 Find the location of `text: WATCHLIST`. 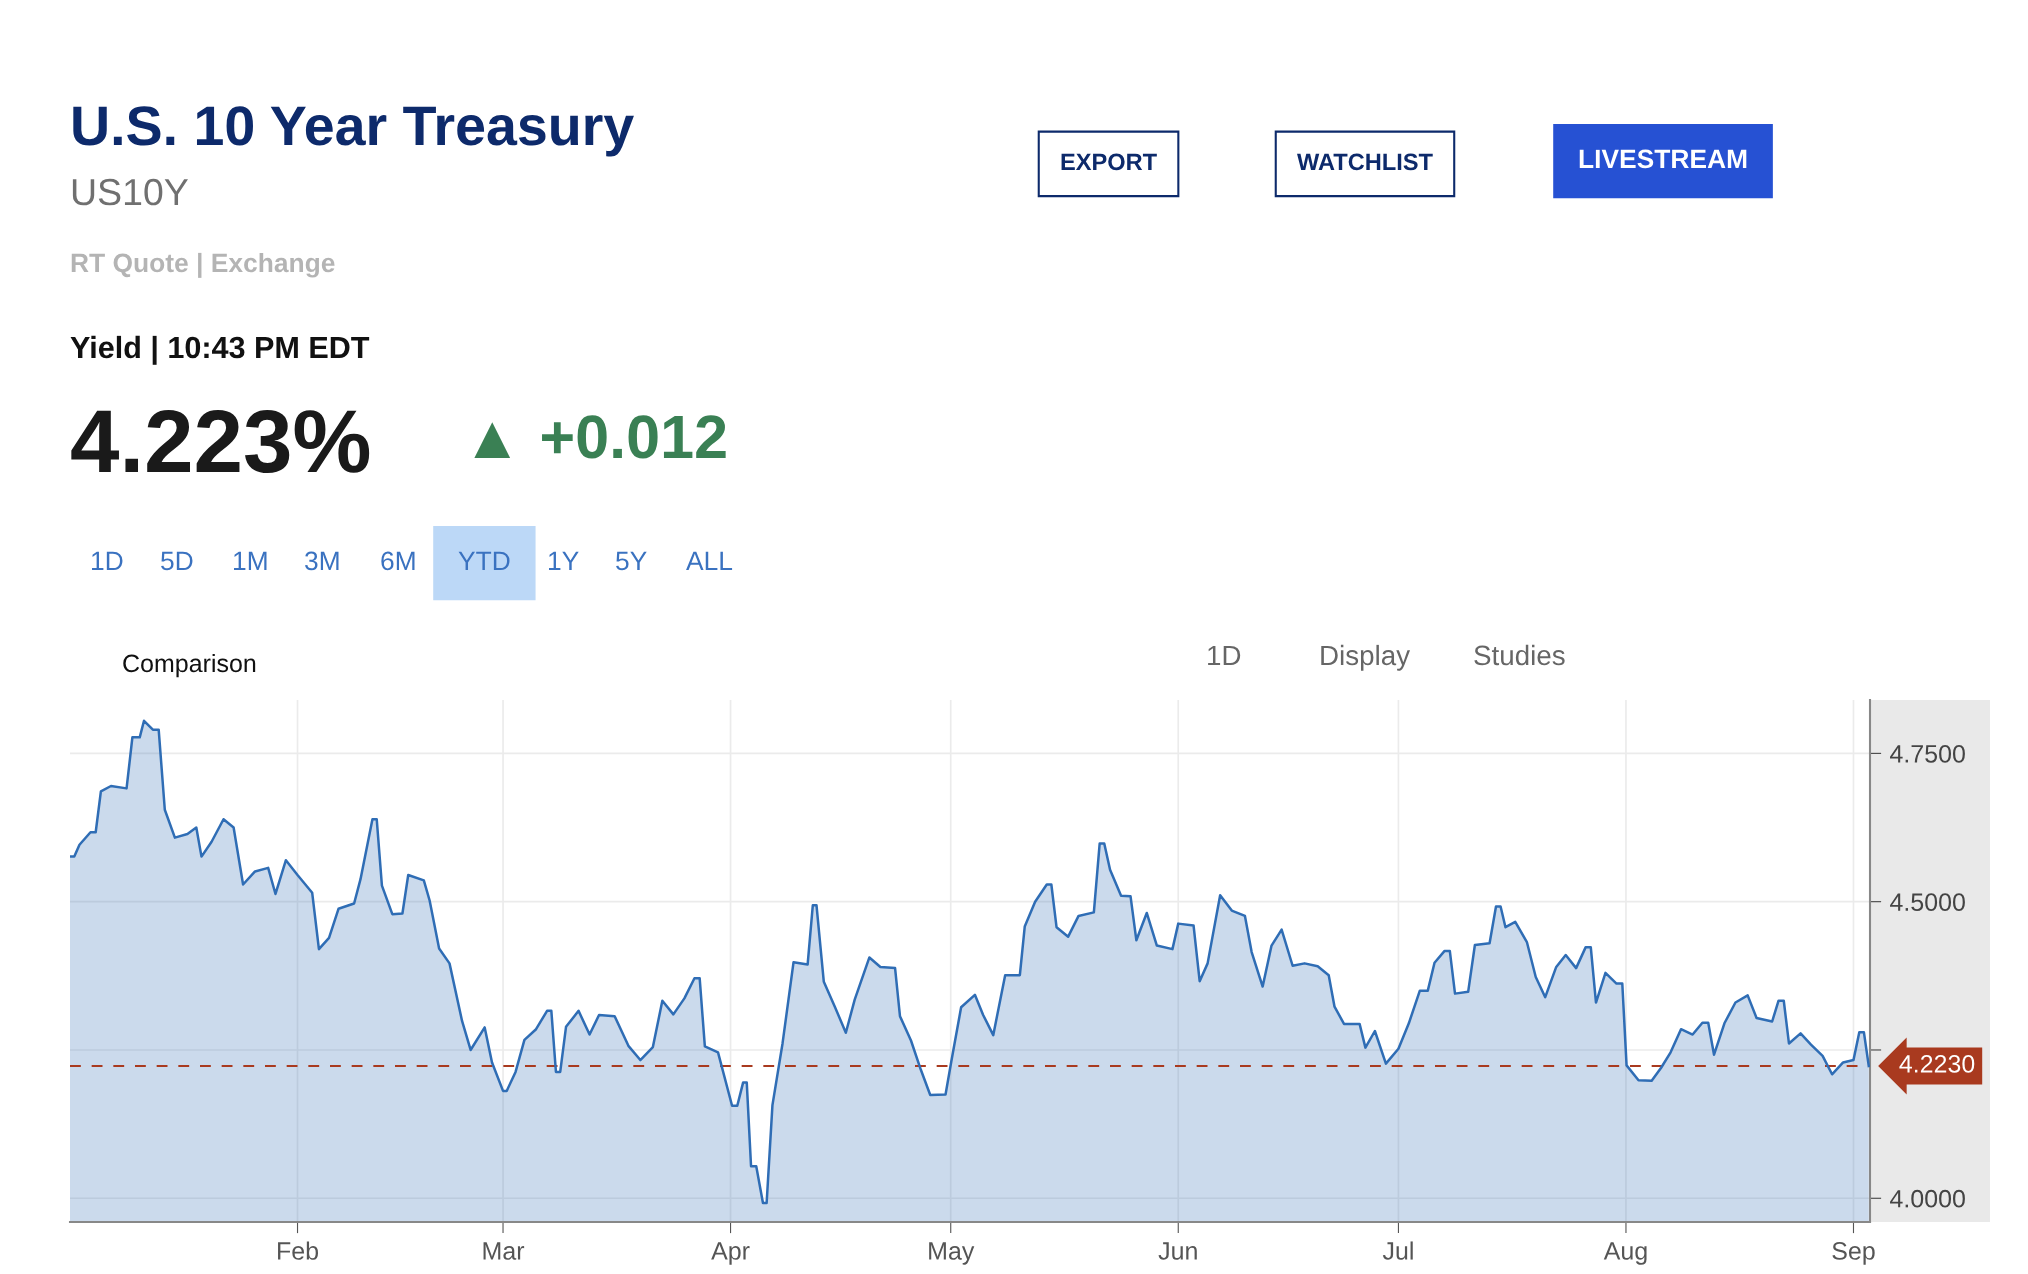

text: WATCHLIST is located at coordinates (1365, 162).